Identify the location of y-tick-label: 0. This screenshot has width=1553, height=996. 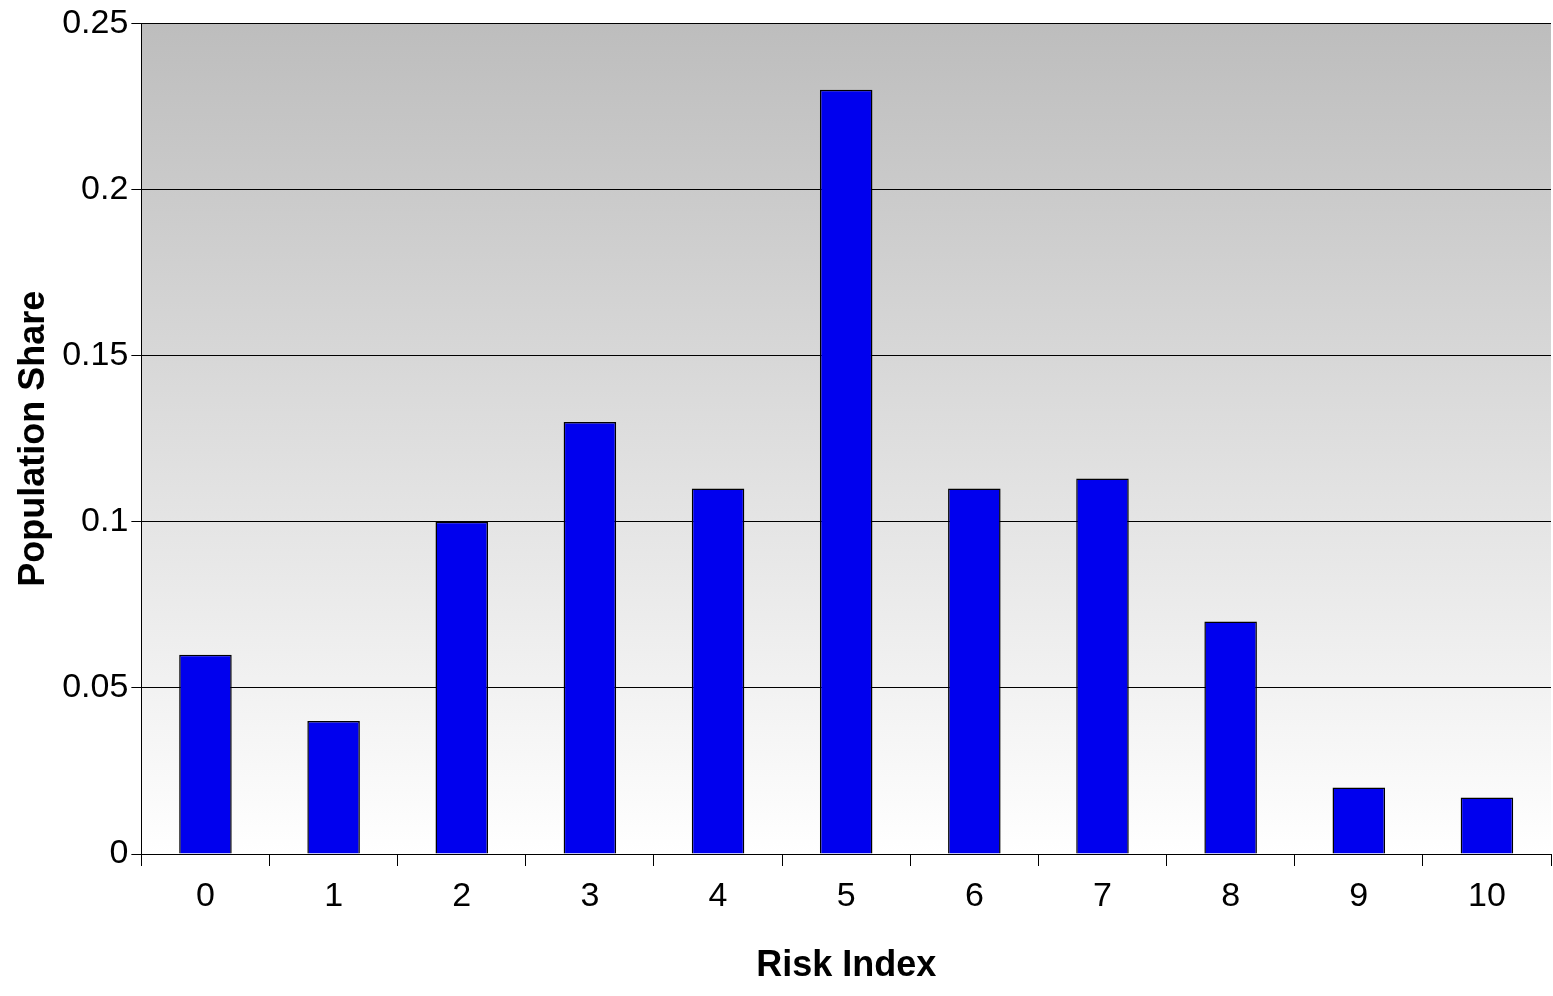
(119, 851).